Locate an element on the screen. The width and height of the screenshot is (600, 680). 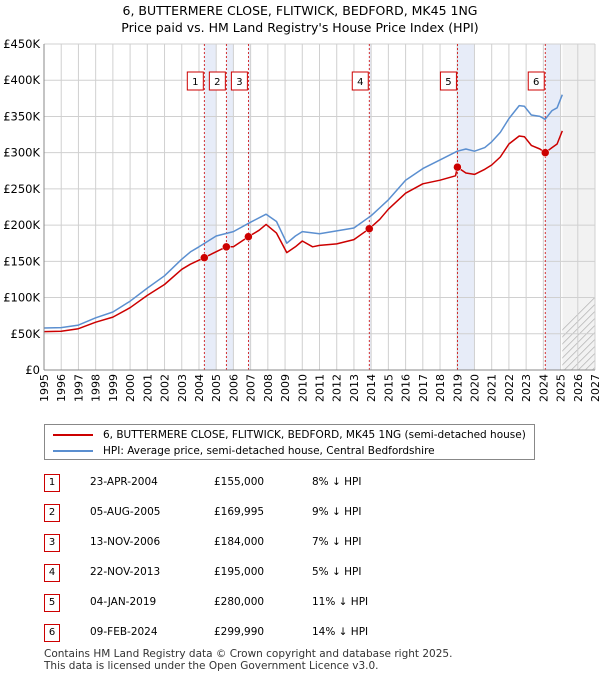
x-tick-label: 2021 is located at coordinates (492, 388).